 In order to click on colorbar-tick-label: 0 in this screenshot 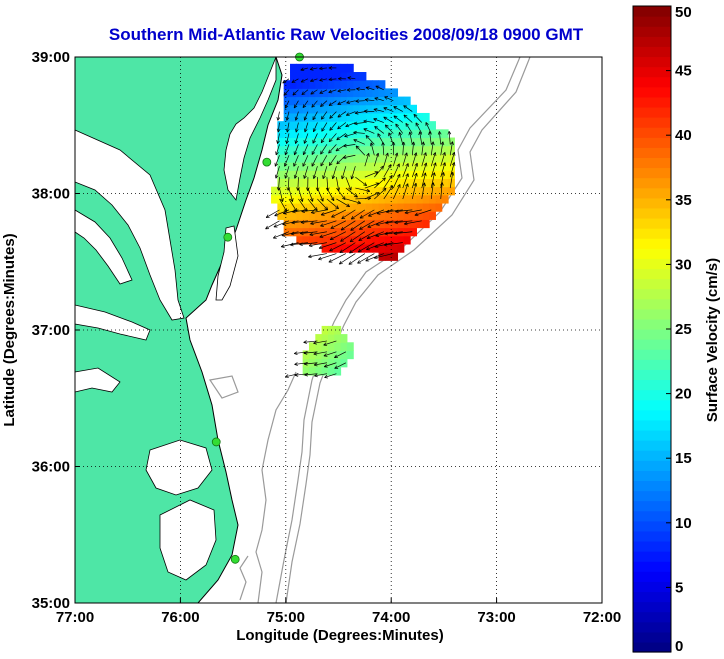, I will do `click(679, 646)`.